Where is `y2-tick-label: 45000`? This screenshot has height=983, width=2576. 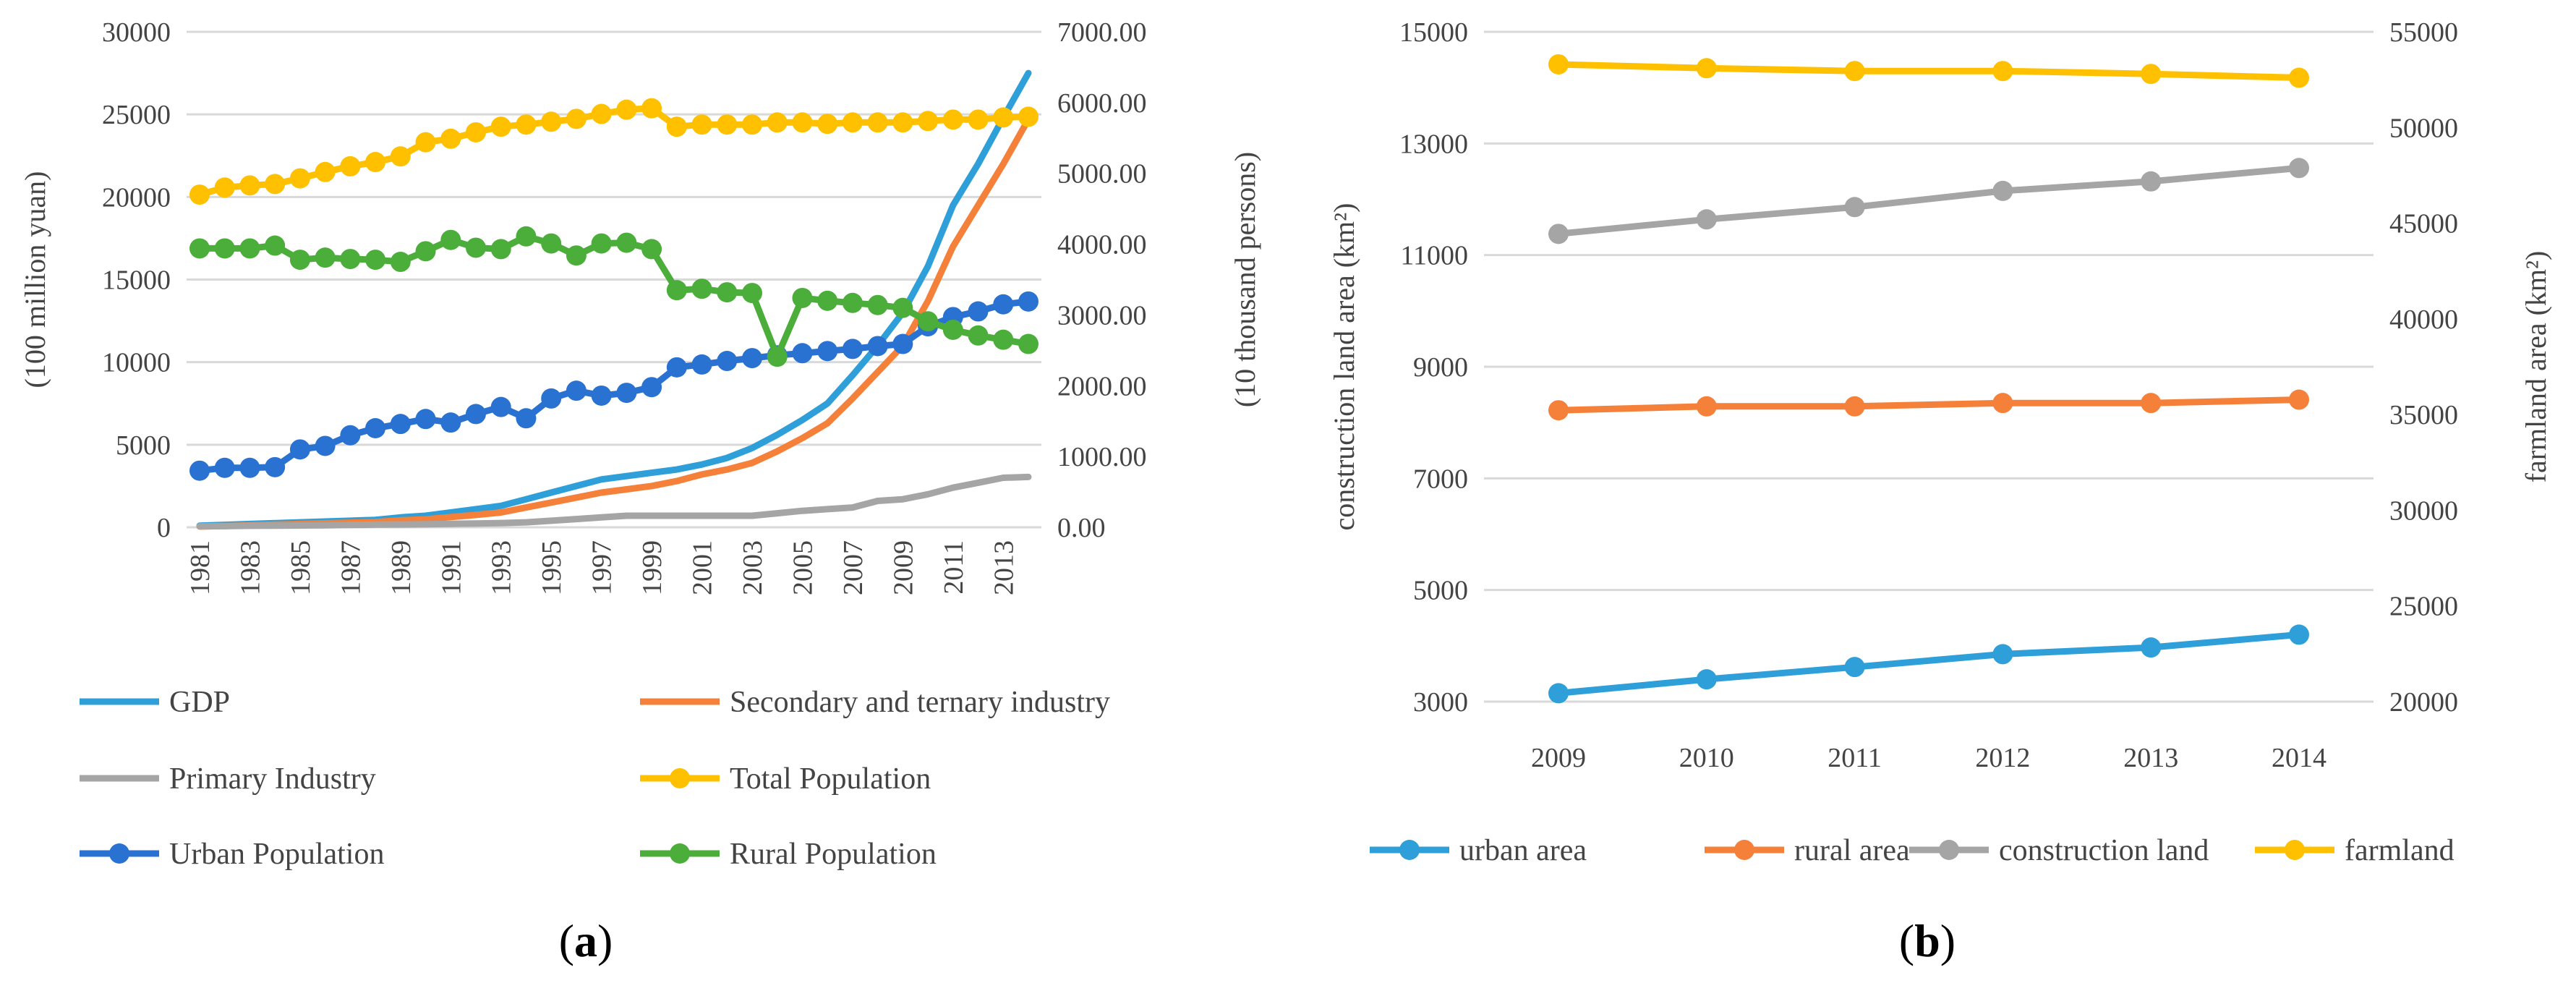
y2-tick-label: 45000 is located at coordinates (2423, 224).